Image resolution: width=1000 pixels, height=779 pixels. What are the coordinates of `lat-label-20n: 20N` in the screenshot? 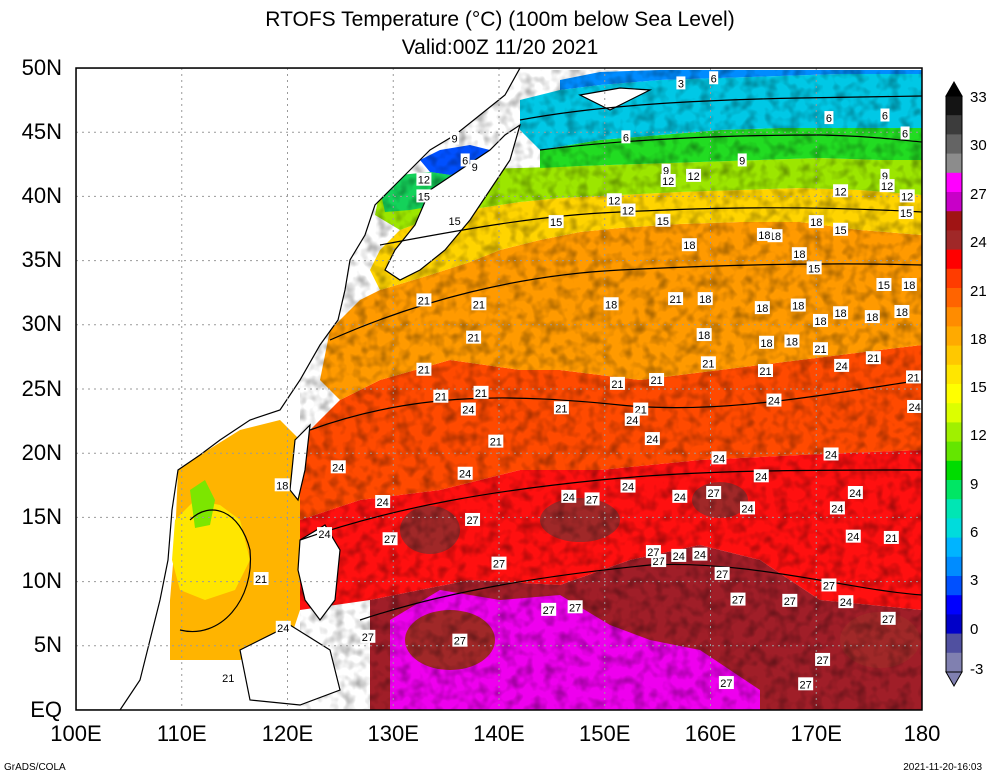 It's located at (41, 452).